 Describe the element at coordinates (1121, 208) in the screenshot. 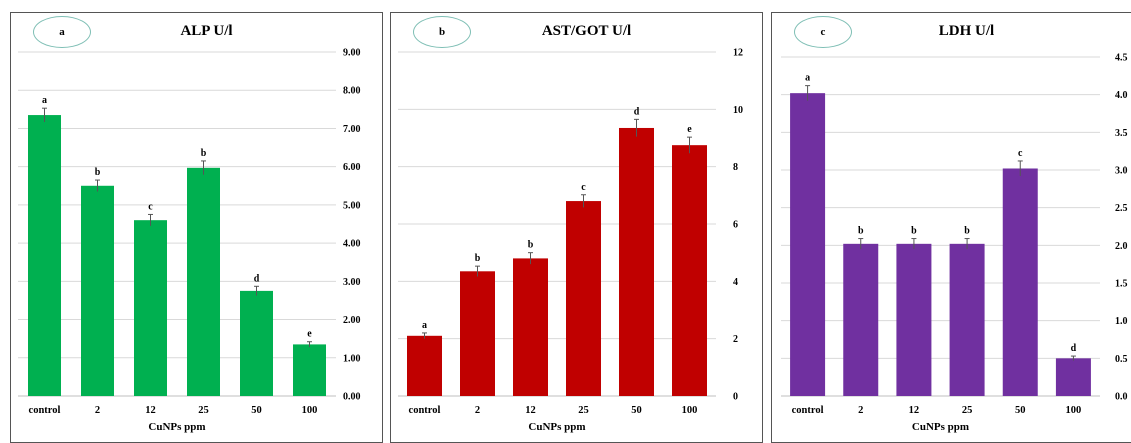

I see `y-tick-label: 2.5` at that location.